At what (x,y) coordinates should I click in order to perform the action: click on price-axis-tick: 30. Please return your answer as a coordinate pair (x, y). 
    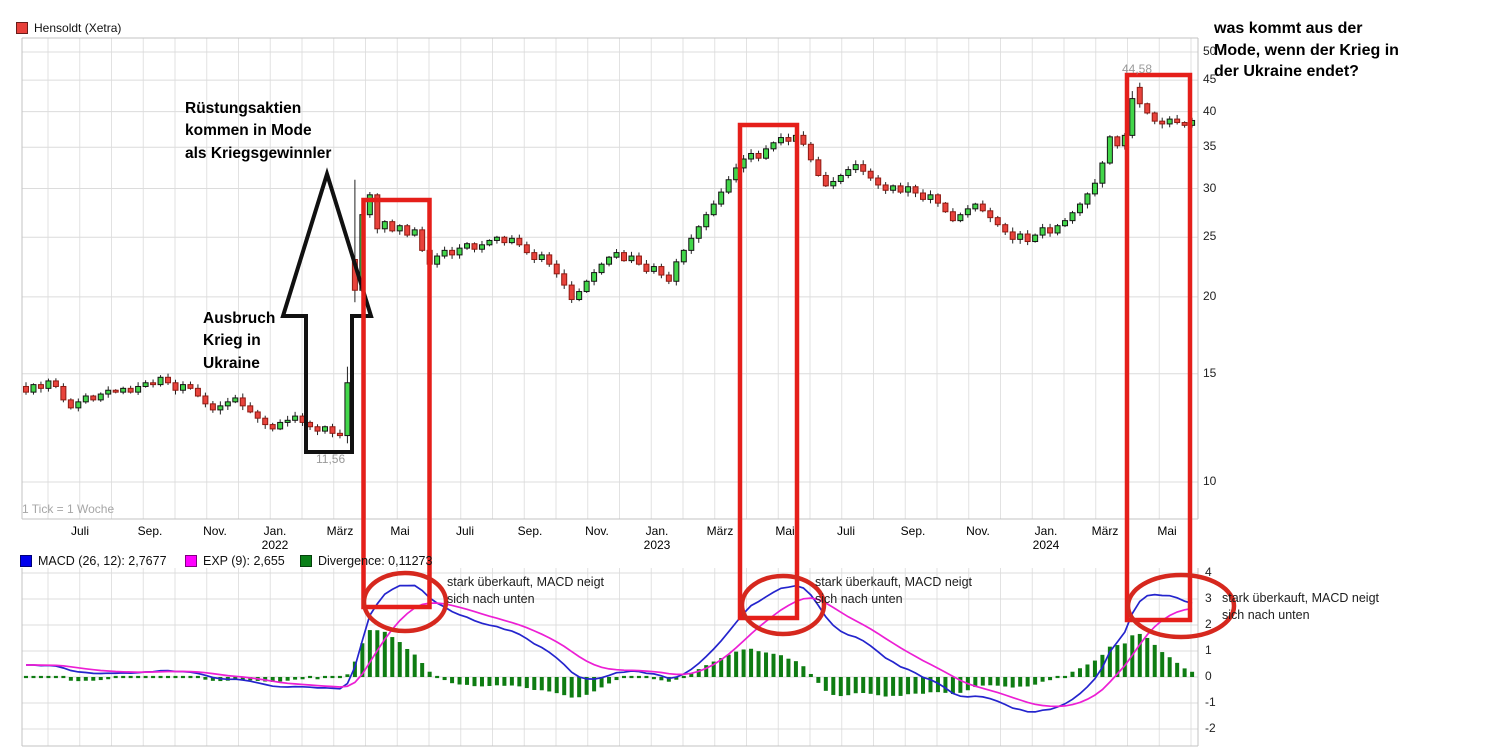
    Looking at the image, I should click on (1210, 187).